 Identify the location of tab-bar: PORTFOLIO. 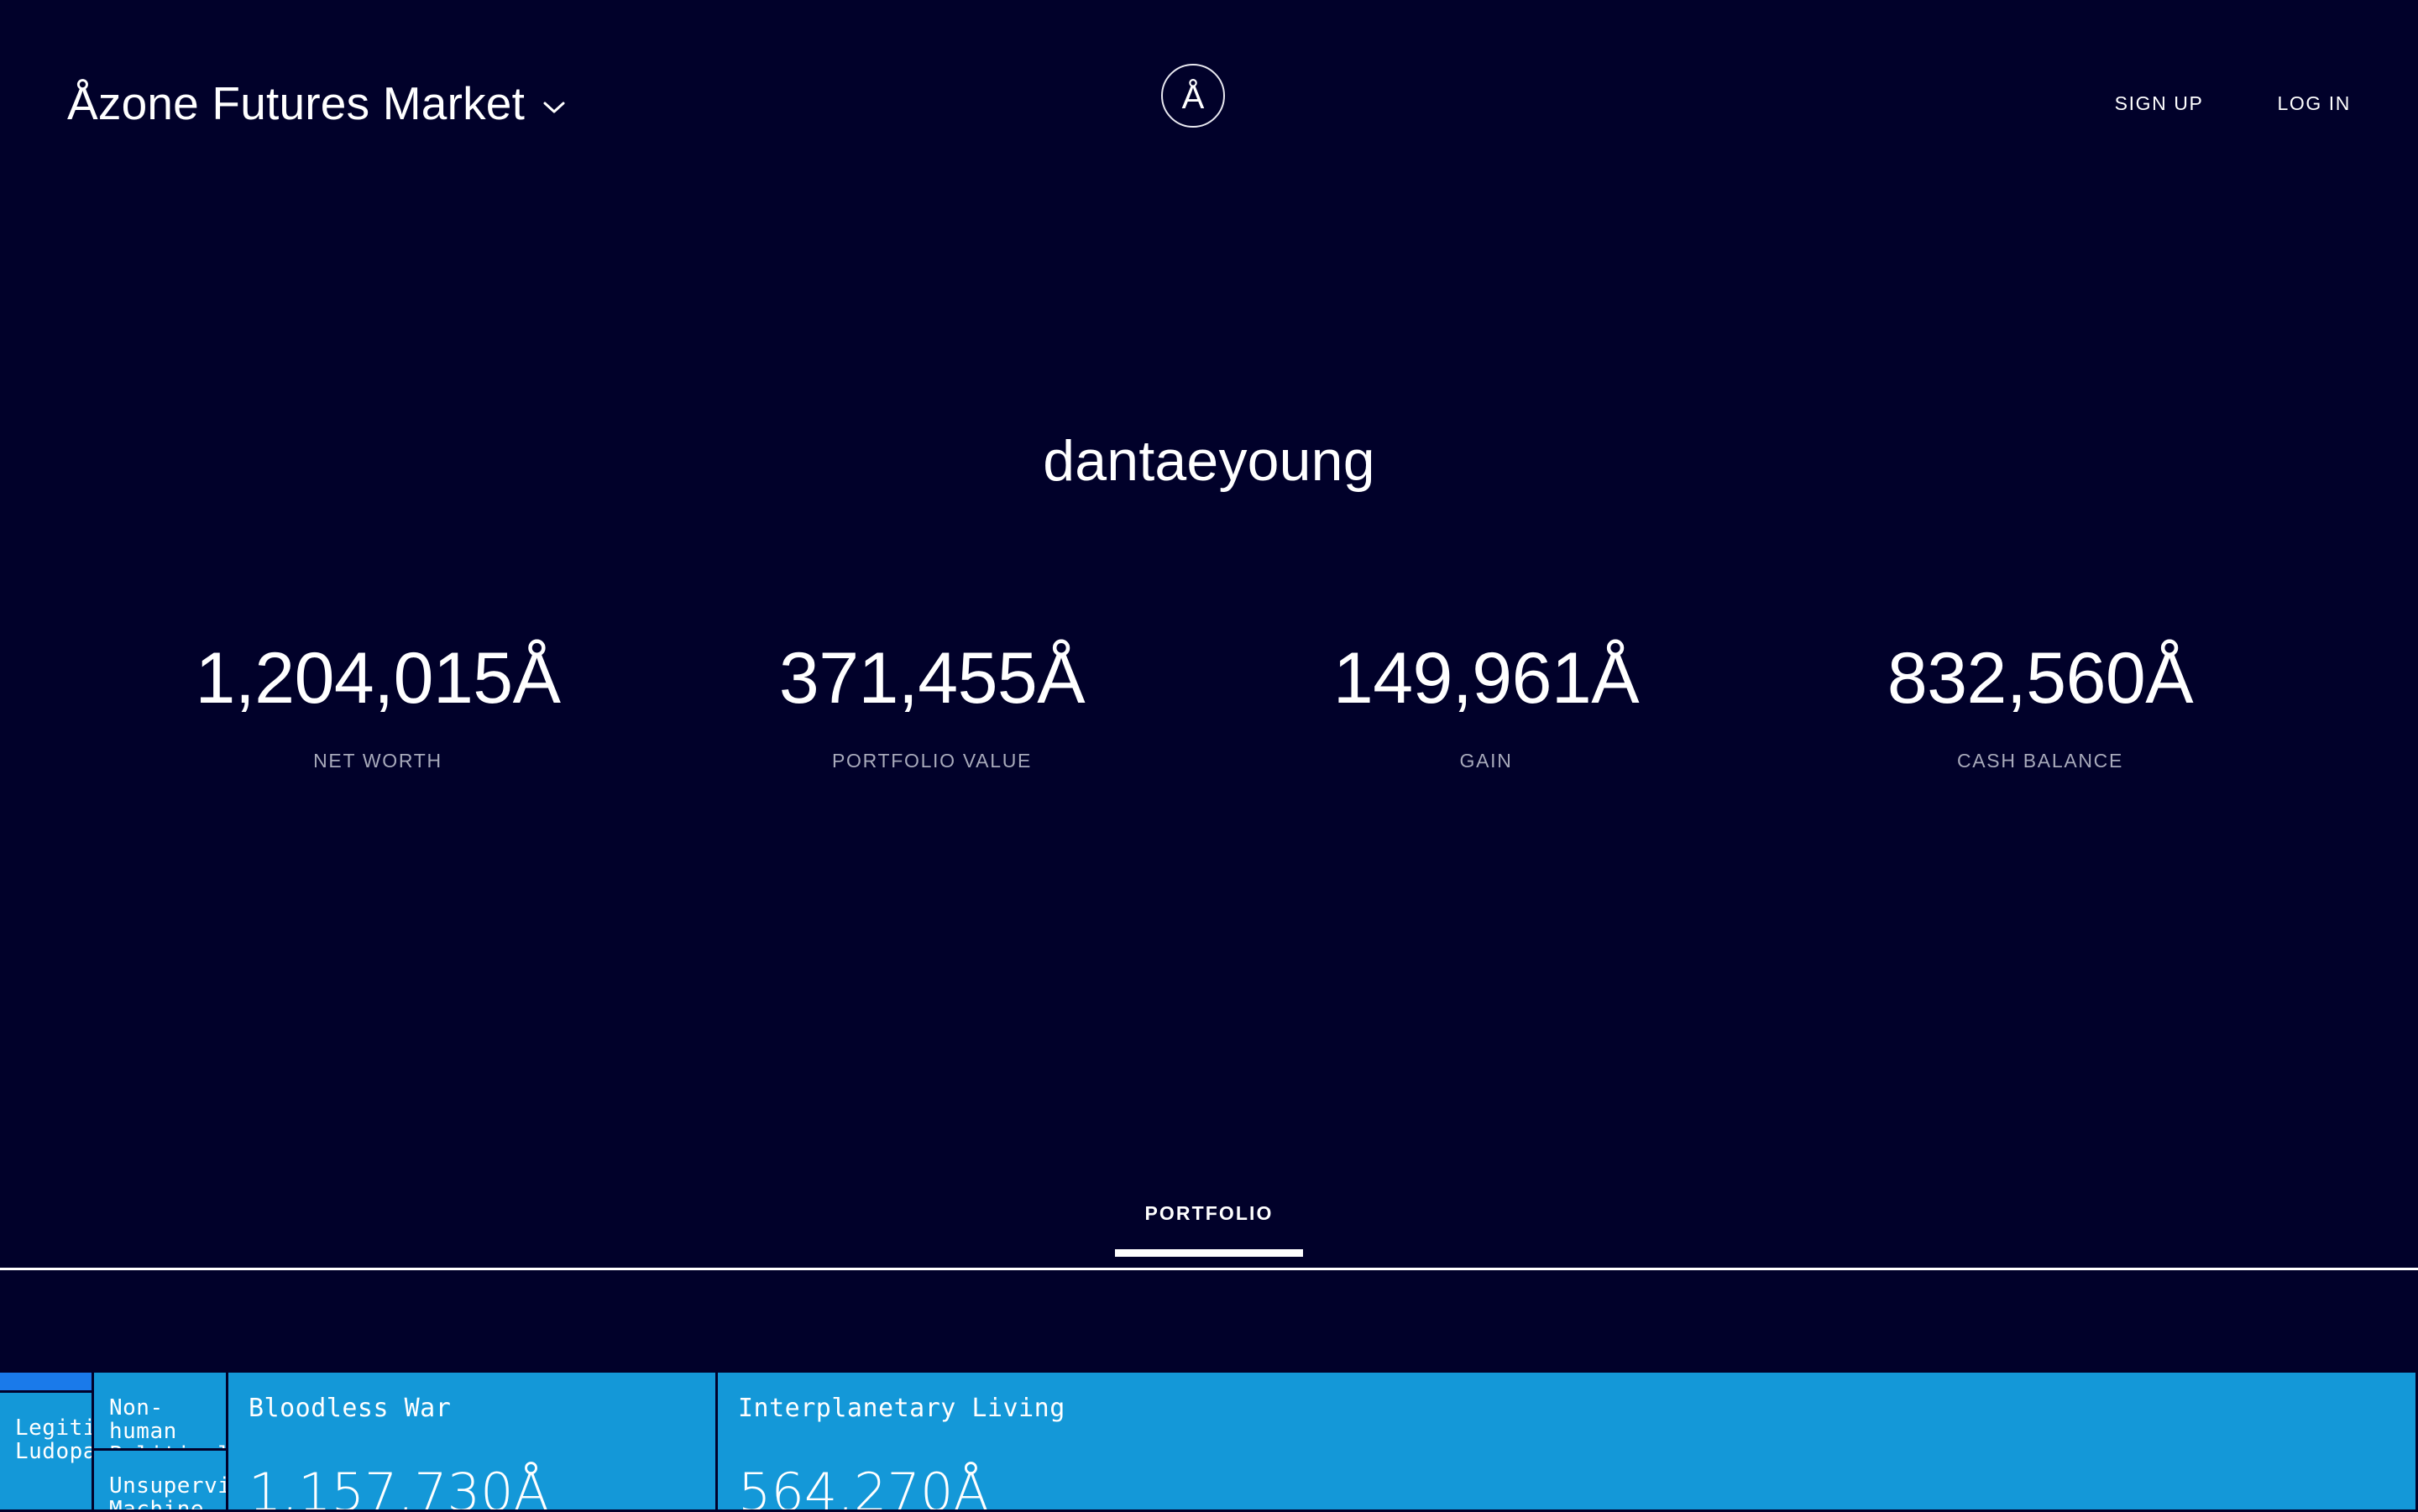
(1209, 1236).